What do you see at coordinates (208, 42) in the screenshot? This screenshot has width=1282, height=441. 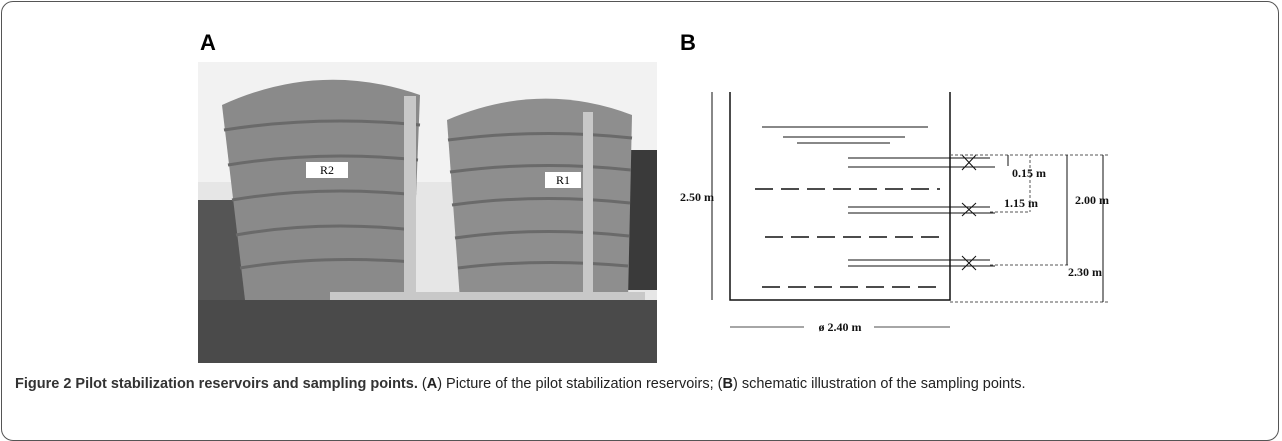 I see `panel-label: A` at bounding box center [208, 42].